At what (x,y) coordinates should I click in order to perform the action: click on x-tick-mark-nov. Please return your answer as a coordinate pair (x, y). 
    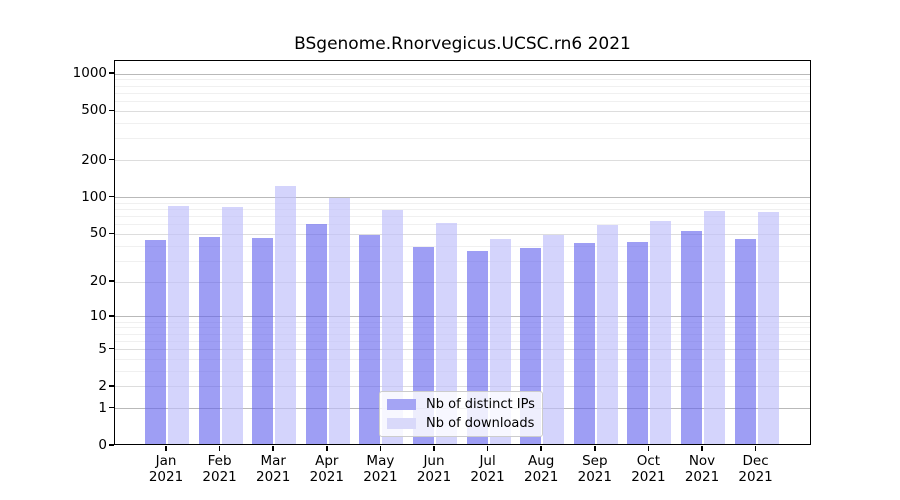
    Looking at the image, I should click on (702, 448).